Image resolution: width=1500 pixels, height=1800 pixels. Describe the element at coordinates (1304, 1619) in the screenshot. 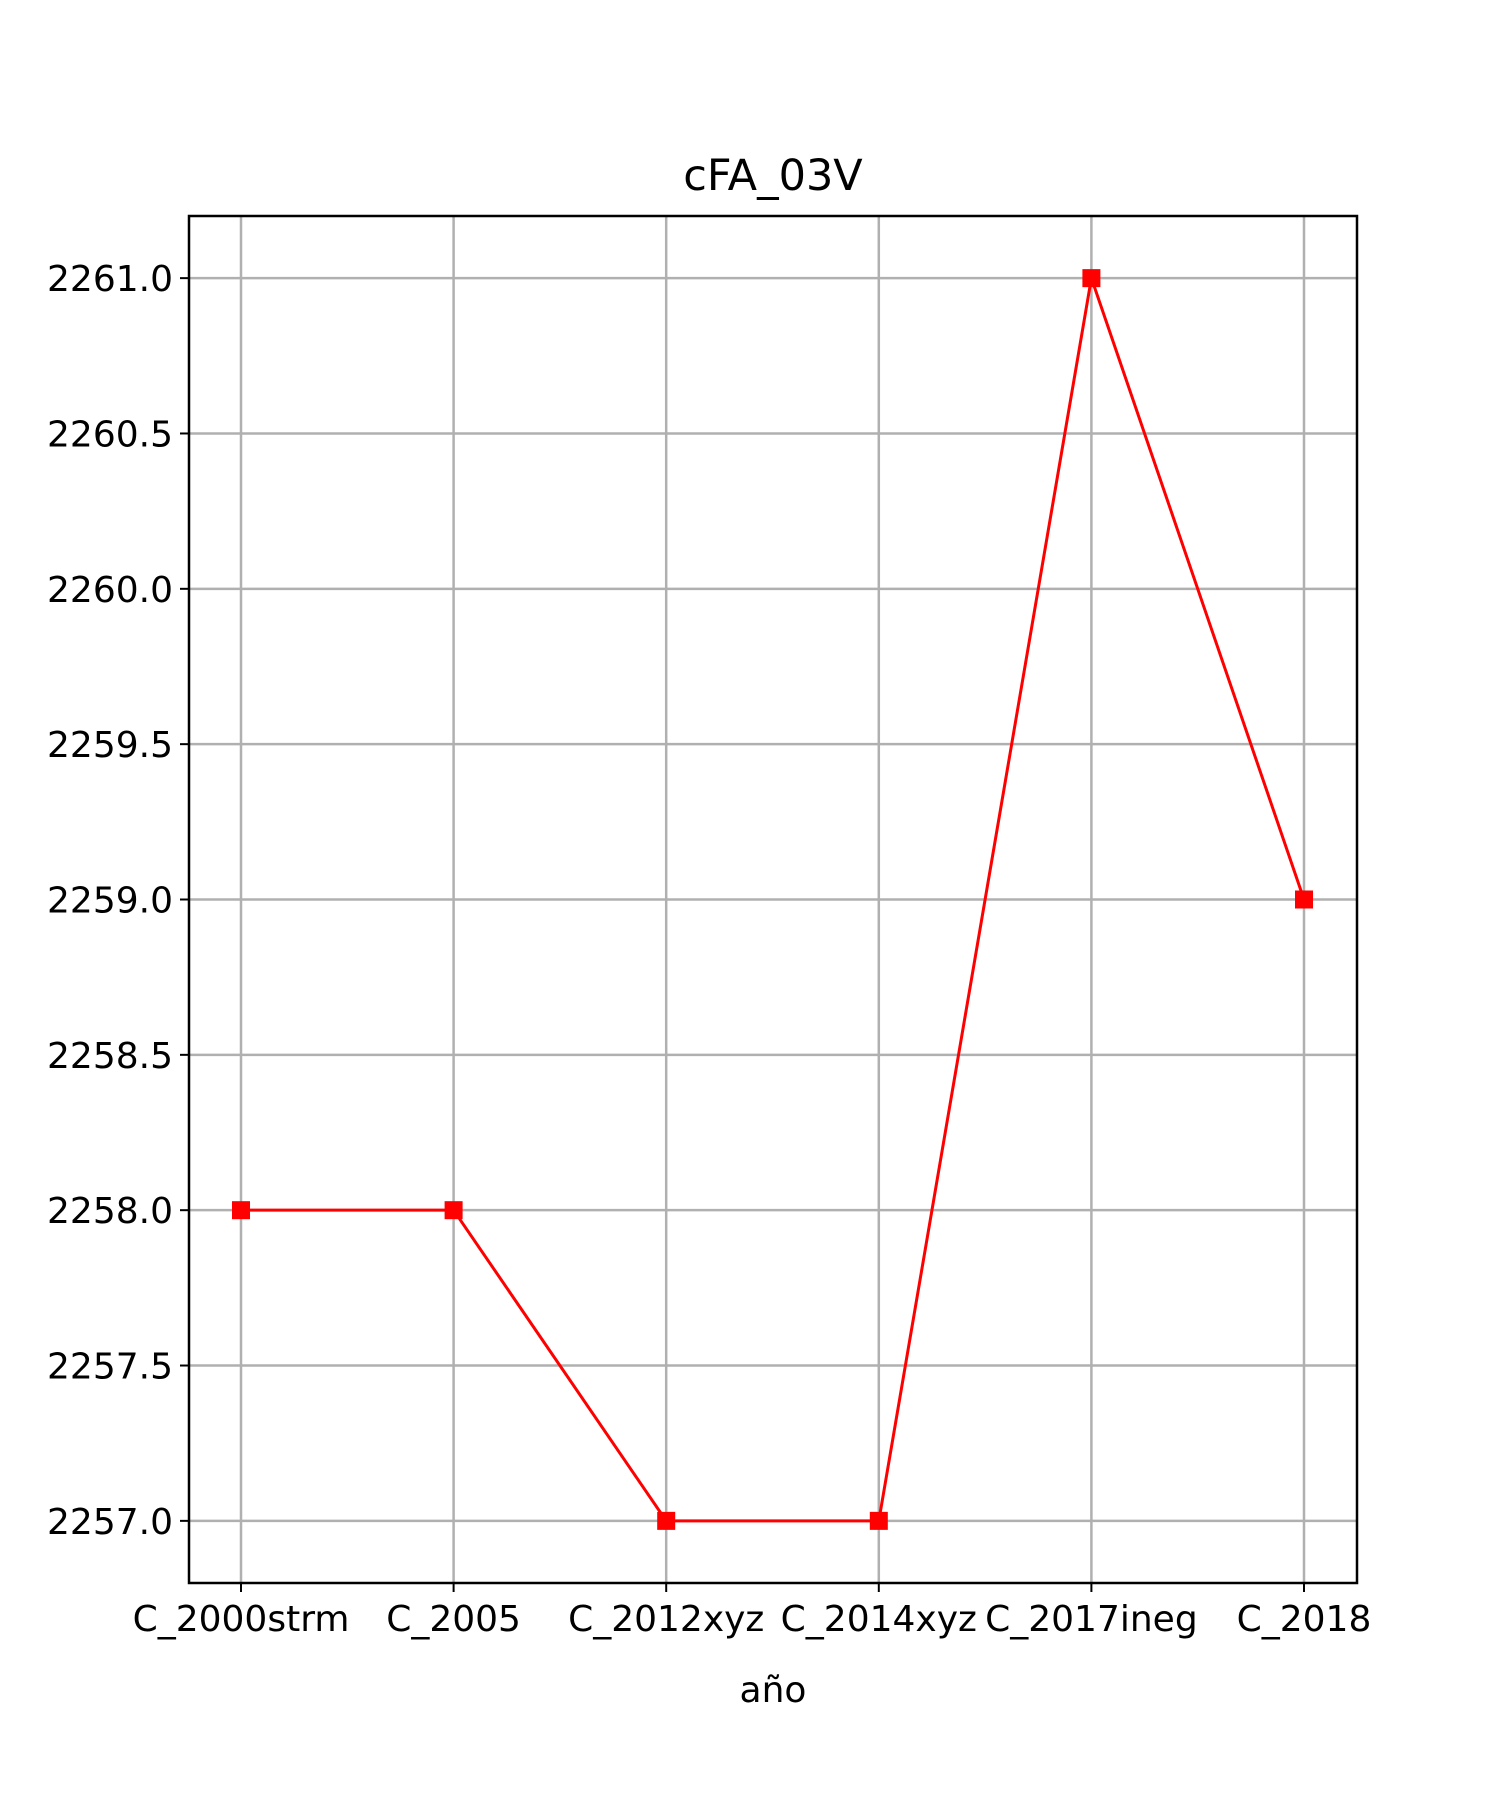

I see `x-tick-label: C_2018` at that location.